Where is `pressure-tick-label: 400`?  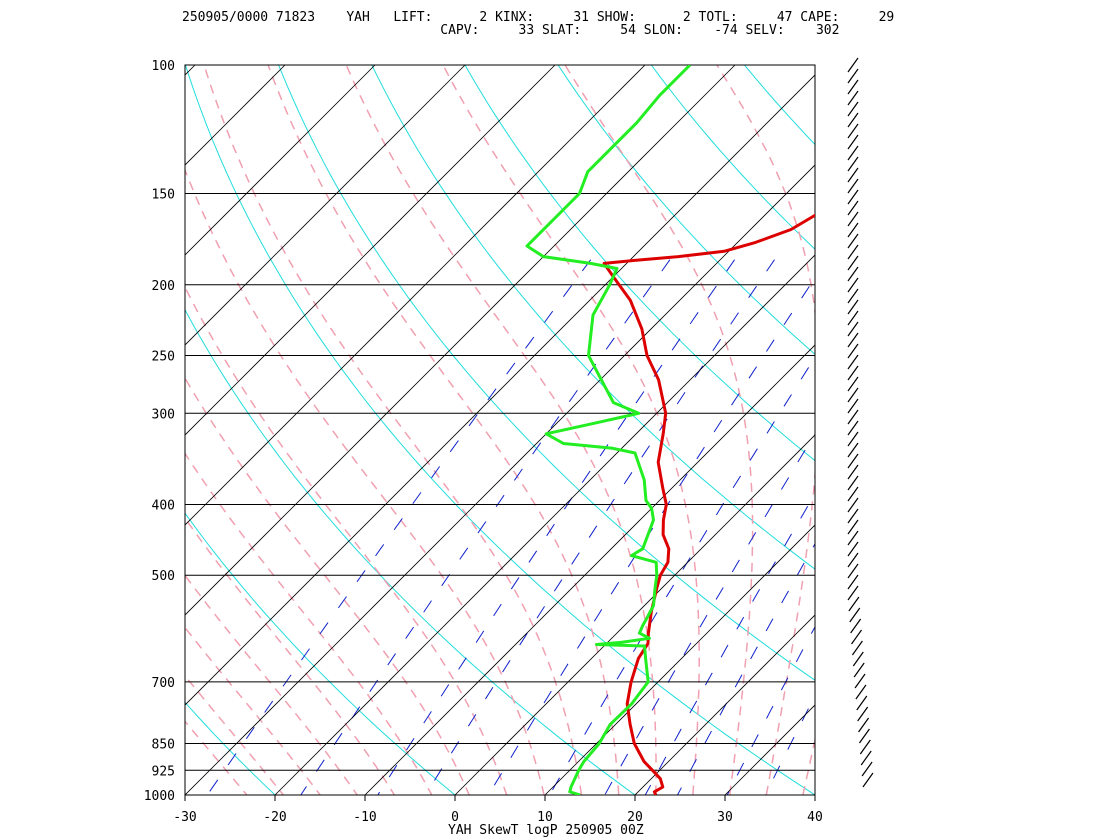
pressure-tick-label: 400 is located at coordinates (163, 506).